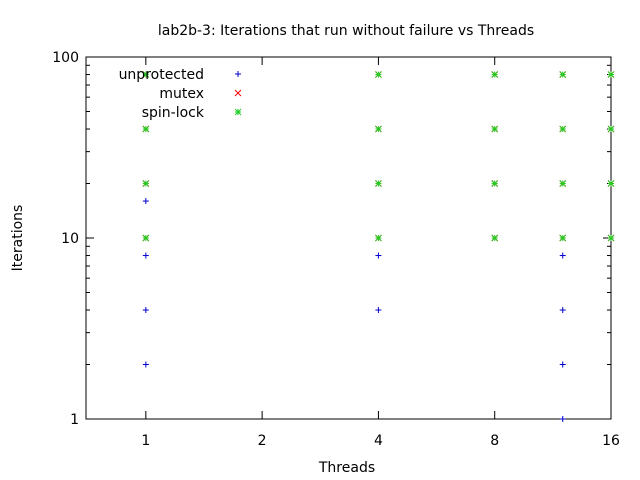 This screenshot has height=480, width=640. I want to click on legend: unprotected mutex spin-lock, so click(180, 94).